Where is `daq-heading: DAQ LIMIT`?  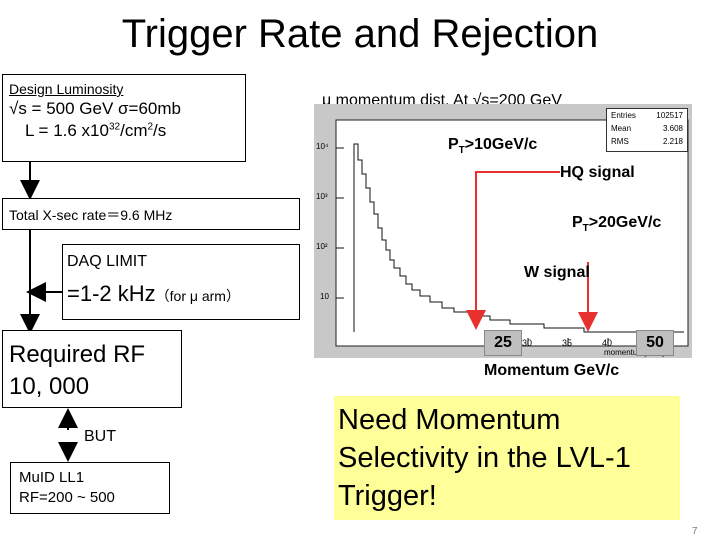
daq-heading: DAQ LIMIT is located at coordinates (107, 261).